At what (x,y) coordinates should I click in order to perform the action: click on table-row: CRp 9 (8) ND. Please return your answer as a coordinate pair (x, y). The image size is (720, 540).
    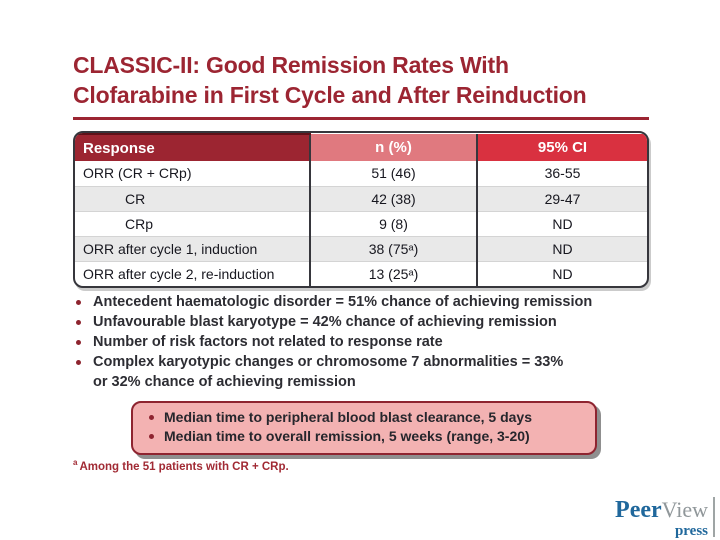
    Looking at the image, I should click on (361, 223).